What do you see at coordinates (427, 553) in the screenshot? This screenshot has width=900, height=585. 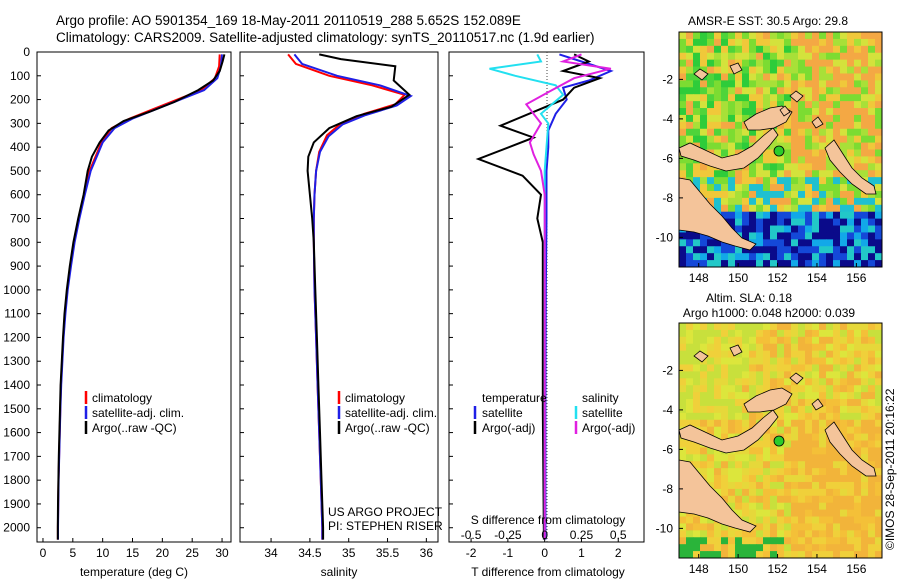 I see `x-tick-label: 36` at bounding box center [427, 553].